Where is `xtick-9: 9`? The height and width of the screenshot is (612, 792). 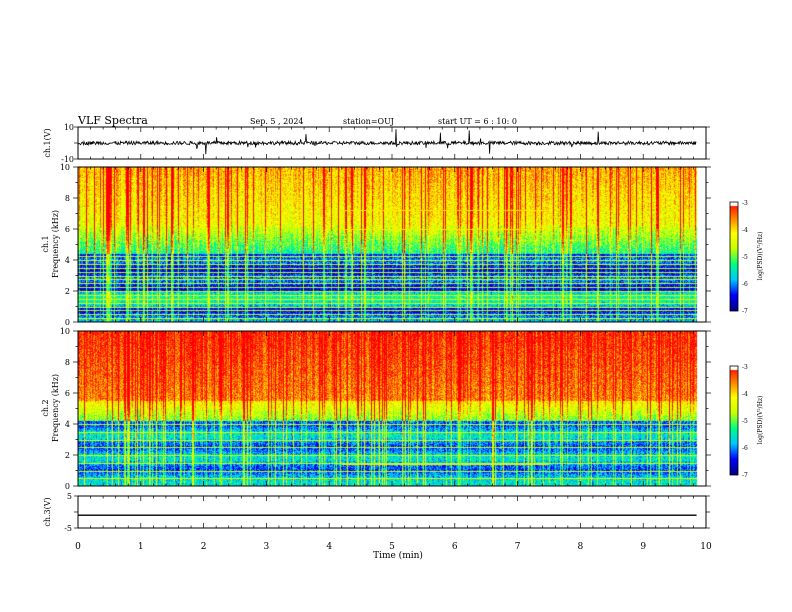
xtick-9: 9 is located at coordinates (643, 547).